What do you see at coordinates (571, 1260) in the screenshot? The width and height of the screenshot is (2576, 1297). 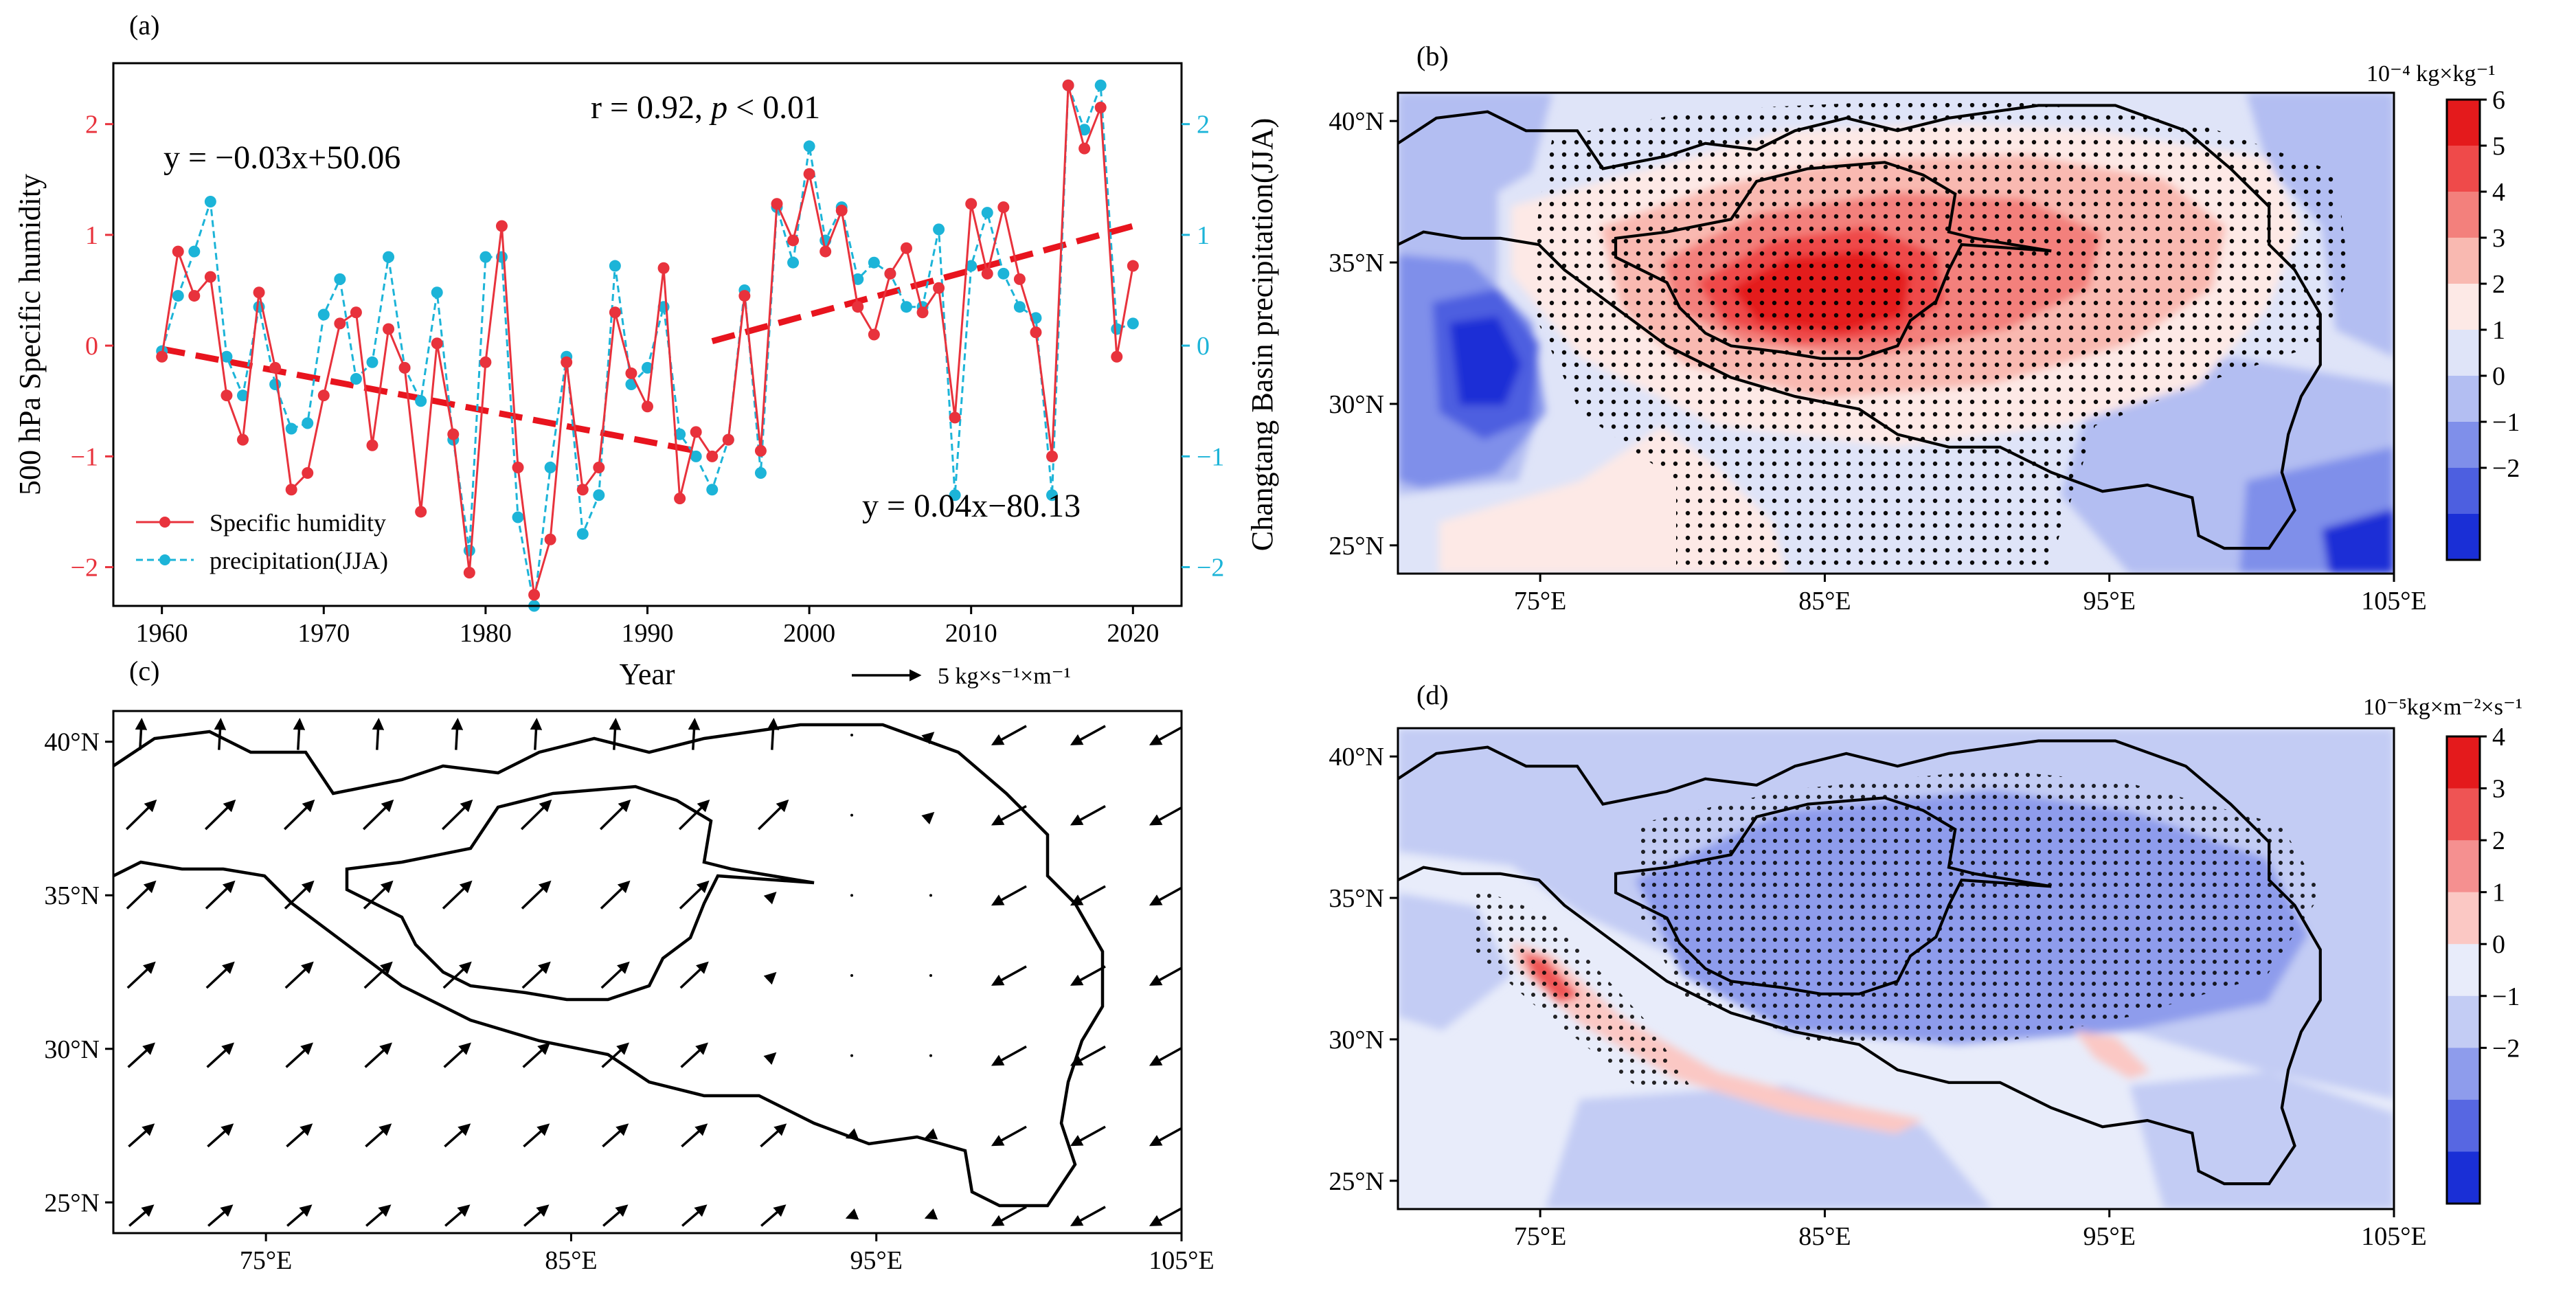 I see `lon-tick-label: 85°E` at bounding box center [571, 1260].